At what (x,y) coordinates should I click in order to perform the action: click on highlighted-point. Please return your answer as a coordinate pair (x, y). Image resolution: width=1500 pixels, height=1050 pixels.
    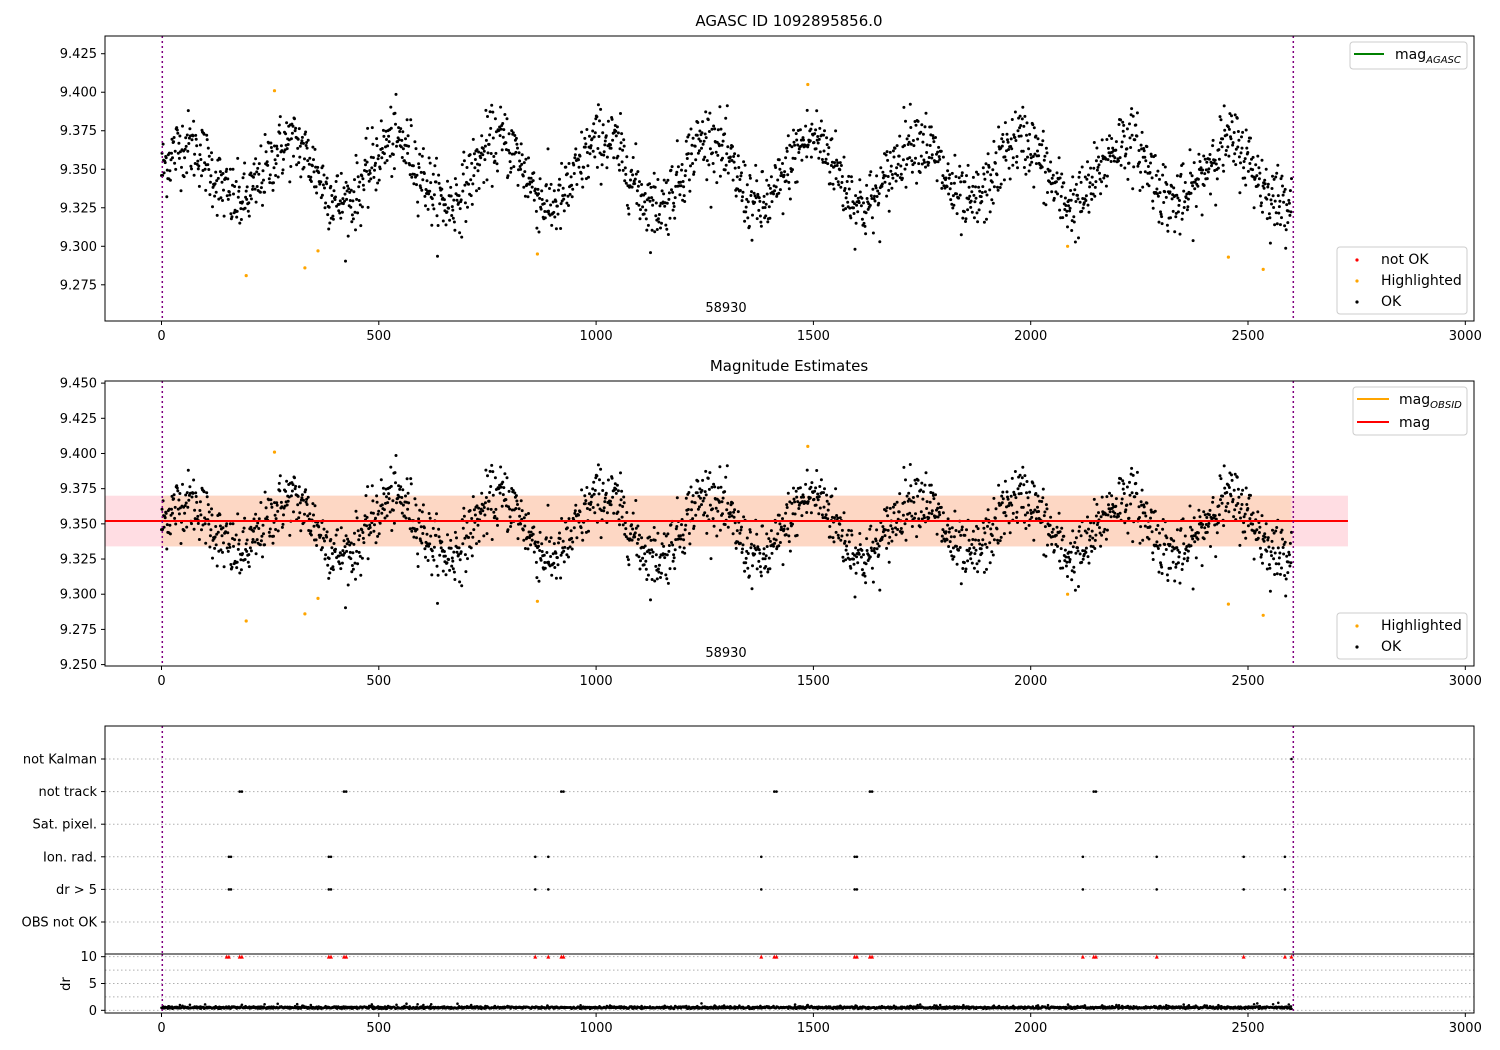
    Looking at the image, I should click on (318, 251).